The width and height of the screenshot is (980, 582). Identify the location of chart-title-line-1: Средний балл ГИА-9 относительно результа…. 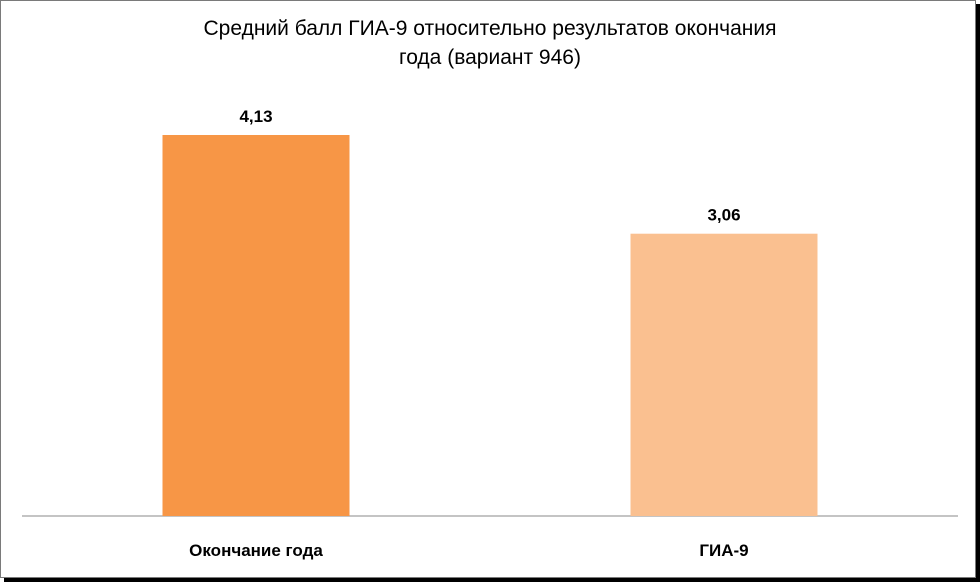
(490, 28).